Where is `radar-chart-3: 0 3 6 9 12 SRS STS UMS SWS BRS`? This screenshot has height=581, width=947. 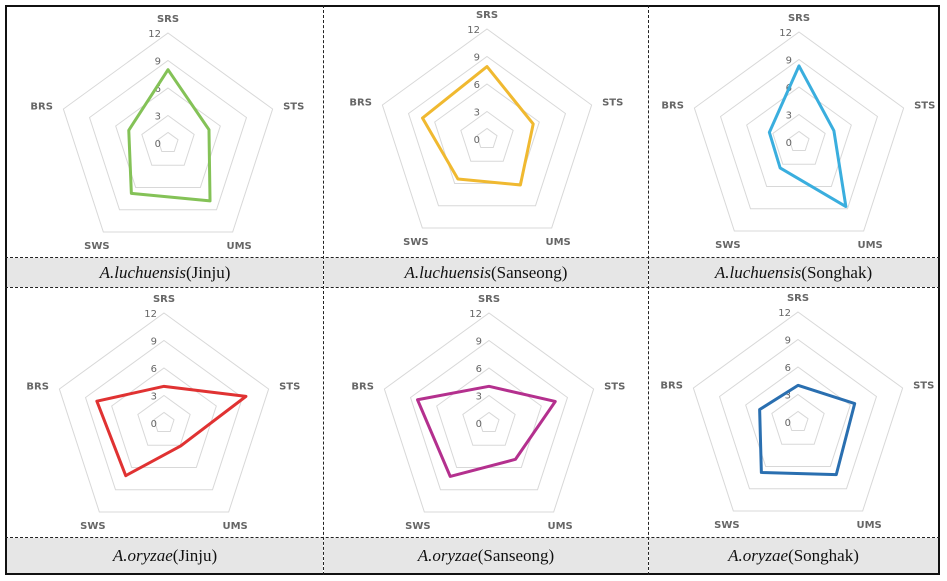
radar-chart-3: 0 3 6 9 12 SRS STS UMS SWS BRS is located at coordinates (163, 413).